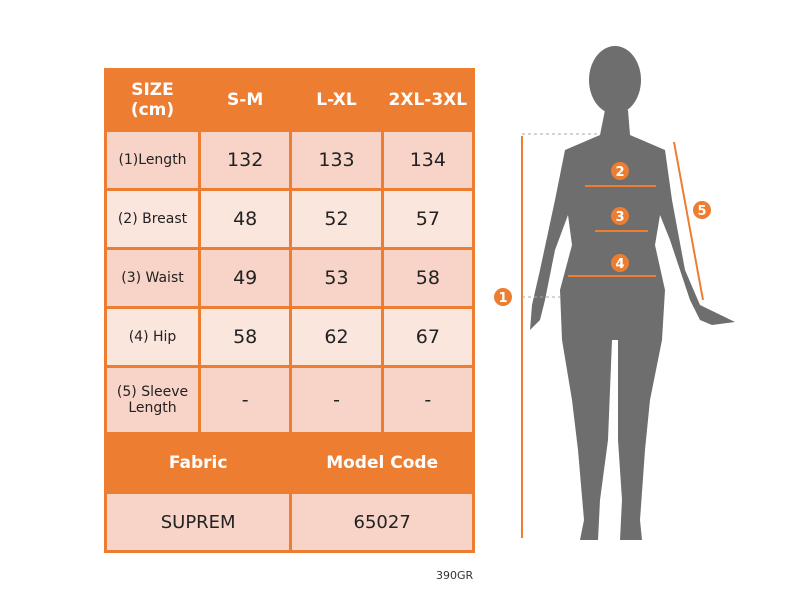  Describe the element at coordinates (198, 463) in the screenshot. I see `fabric-label: Fabric` at that location.